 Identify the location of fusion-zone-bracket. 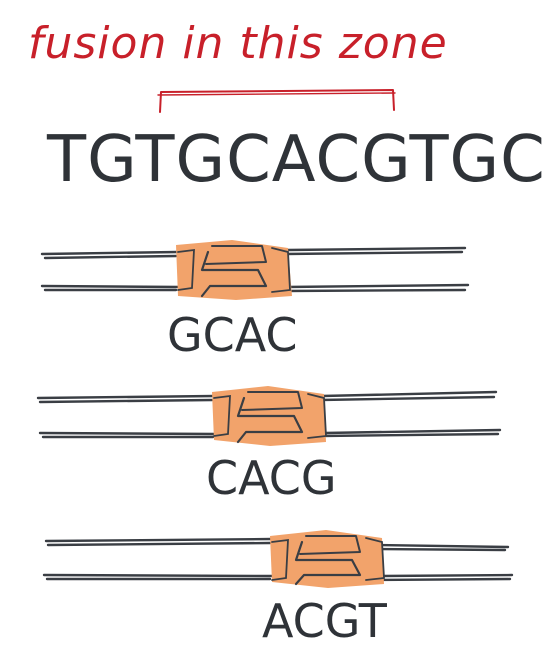
(276, 101).